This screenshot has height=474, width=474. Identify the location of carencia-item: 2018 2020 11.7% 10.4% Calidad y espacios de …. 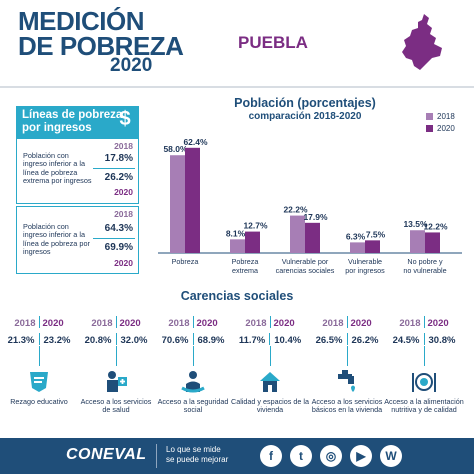
(270, 375).